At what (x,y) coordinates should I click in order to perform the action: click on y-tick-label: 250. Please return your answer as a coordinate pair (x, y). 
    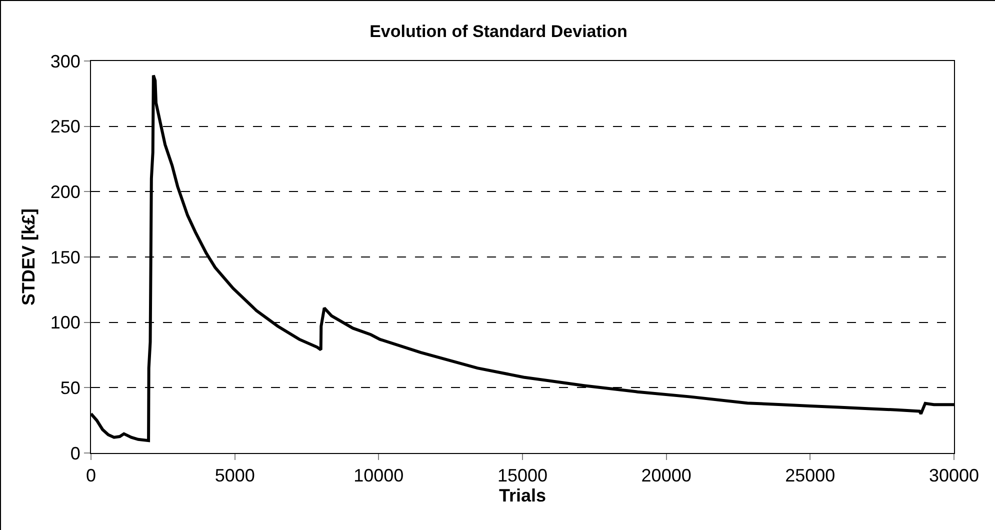
    Looking at the image, I should click on (65, 126).